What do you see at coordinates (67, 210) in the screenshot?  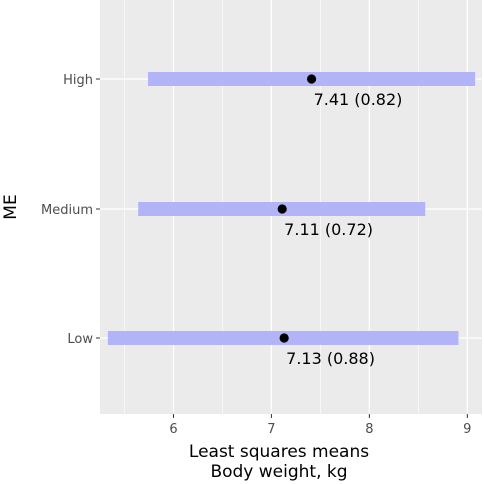 I see `y-tick-label-medium: Medium` at bounding box center [67, 210].